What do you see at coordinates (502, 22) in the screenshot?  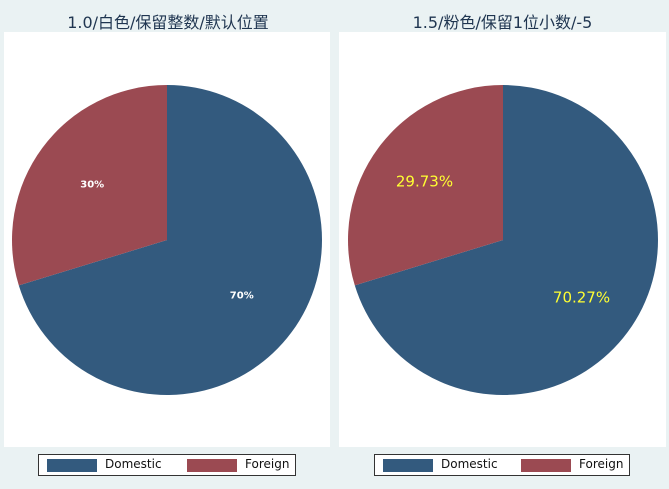 I see `chart-title: 1.5/粉色/保留1位小数/-5` at bounding box center [502, 22].